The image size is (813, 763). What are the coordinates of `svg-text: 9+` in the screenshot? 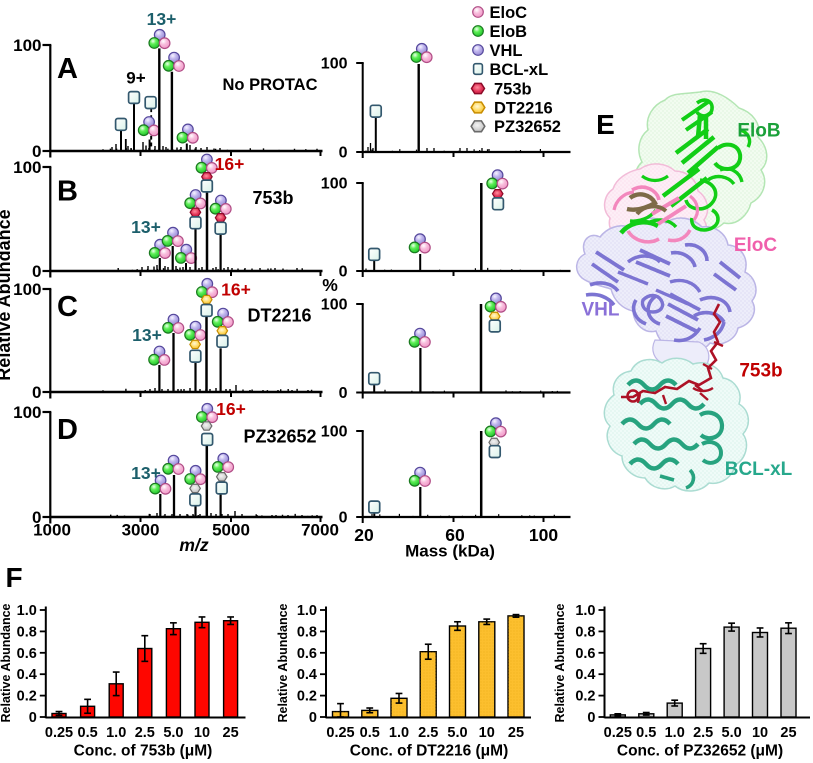 It's located at (135, 78).